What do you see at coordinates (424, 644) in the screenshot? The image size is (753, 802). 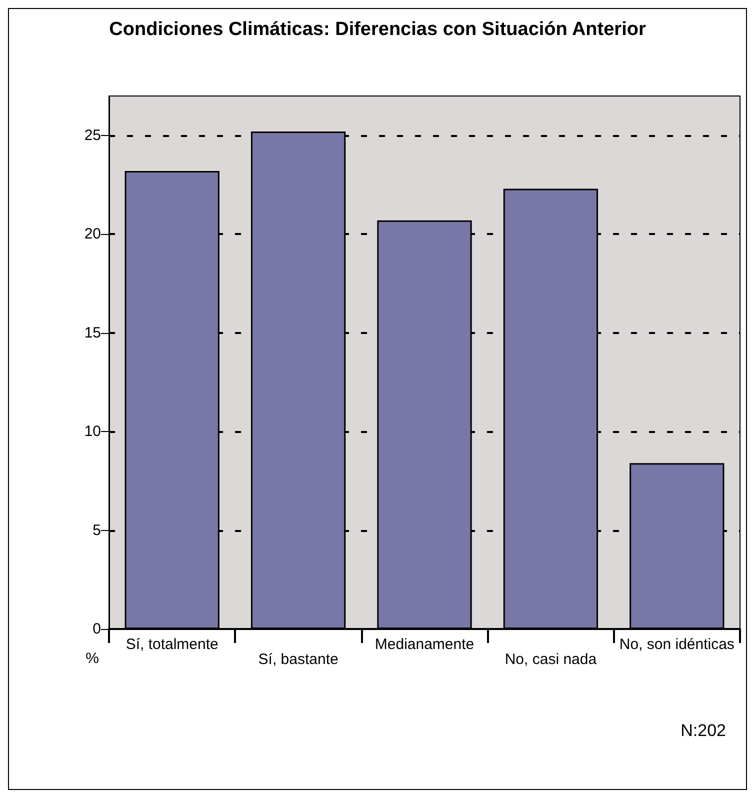 I see `x-tick-label: Medianamente` at bounding box center [424, 644].